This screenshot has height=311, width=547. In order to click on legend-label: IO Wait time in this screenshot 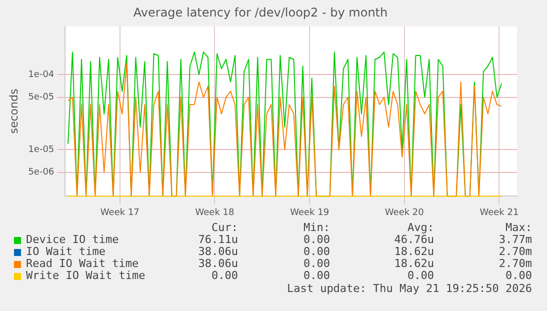, I will do `click(66, 251)`.